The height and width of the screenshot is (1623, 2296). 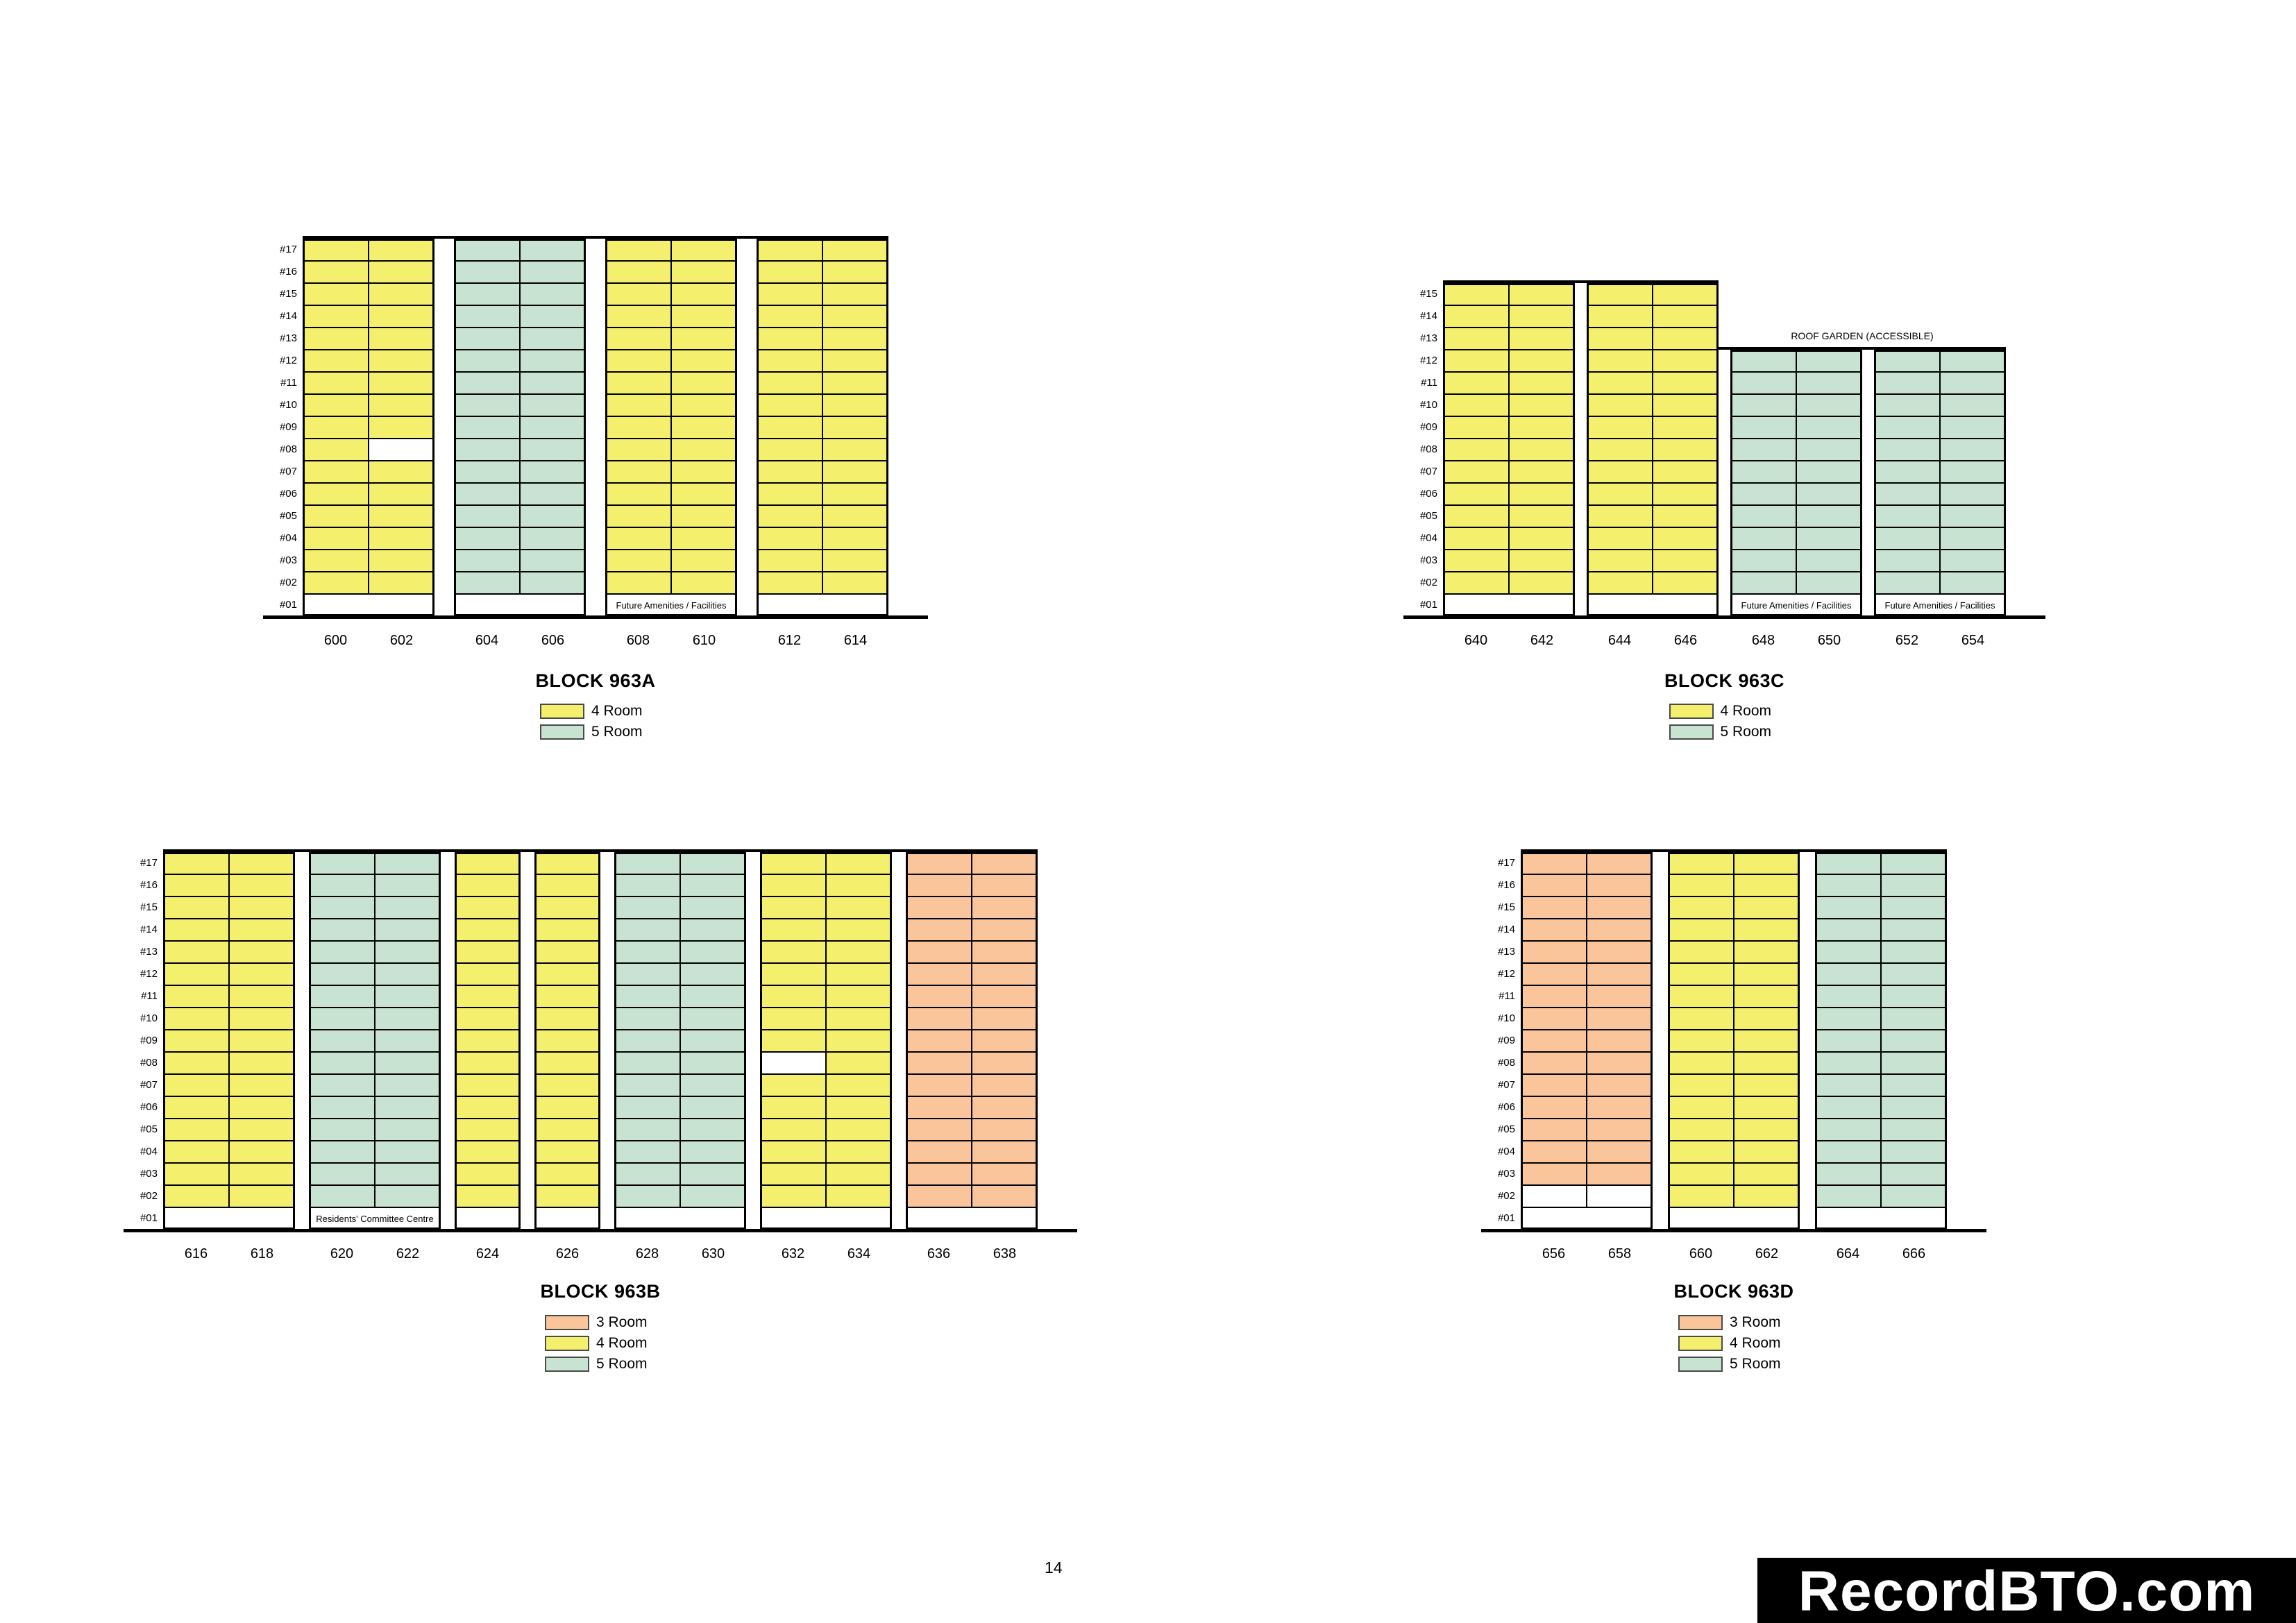 I want to click on floor-label: #08, so click(x=288, y=449).